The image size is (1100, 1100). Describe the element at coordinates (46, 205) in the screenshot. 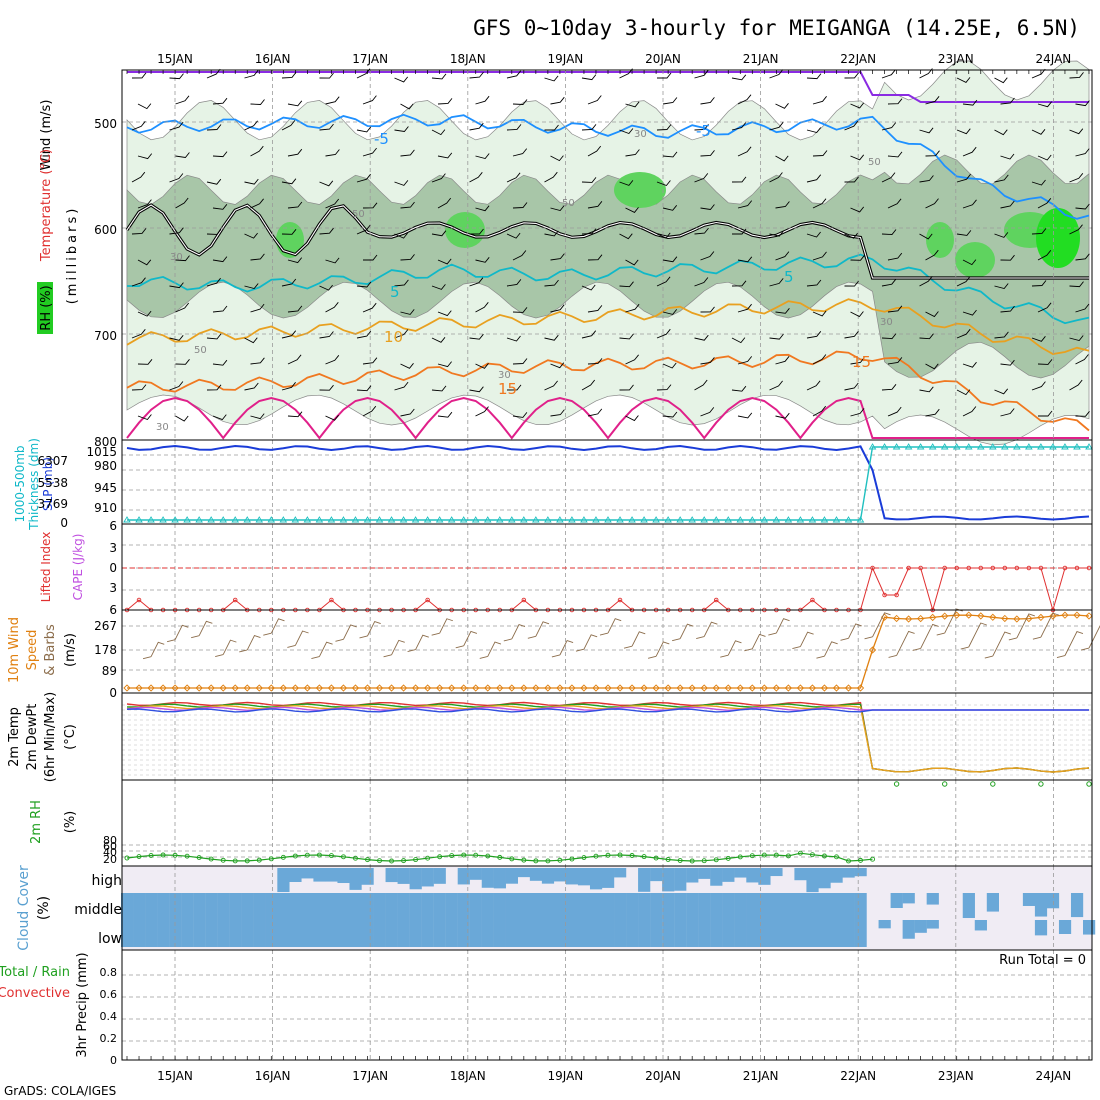

I see `temperature-axis-title: Temperature (°C)` at that location.